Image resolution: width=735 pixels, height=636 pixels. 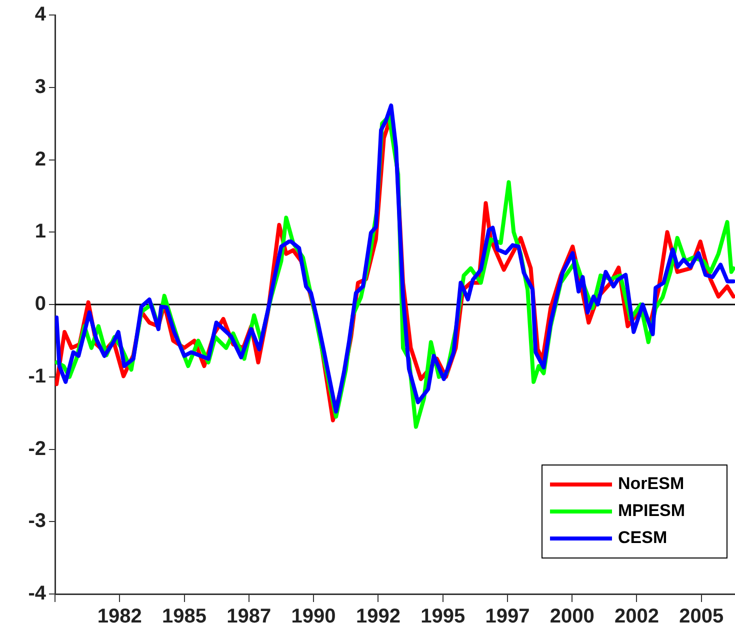 I want to click on y-tick-label: 1, so click(x=40, y=231).